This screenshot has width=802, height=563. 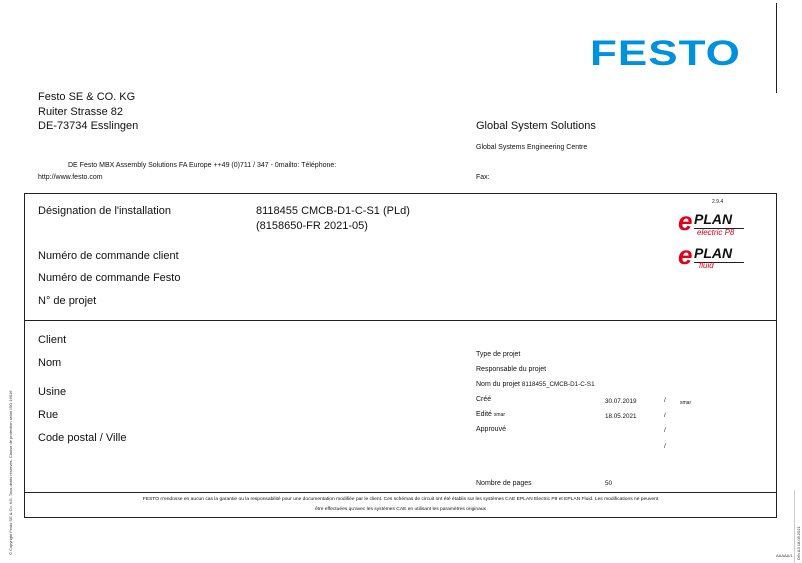 I want to click on installation-value1: 8118455 CMCB-D1-C-S1 (PLd), so click(x=333, y=211).